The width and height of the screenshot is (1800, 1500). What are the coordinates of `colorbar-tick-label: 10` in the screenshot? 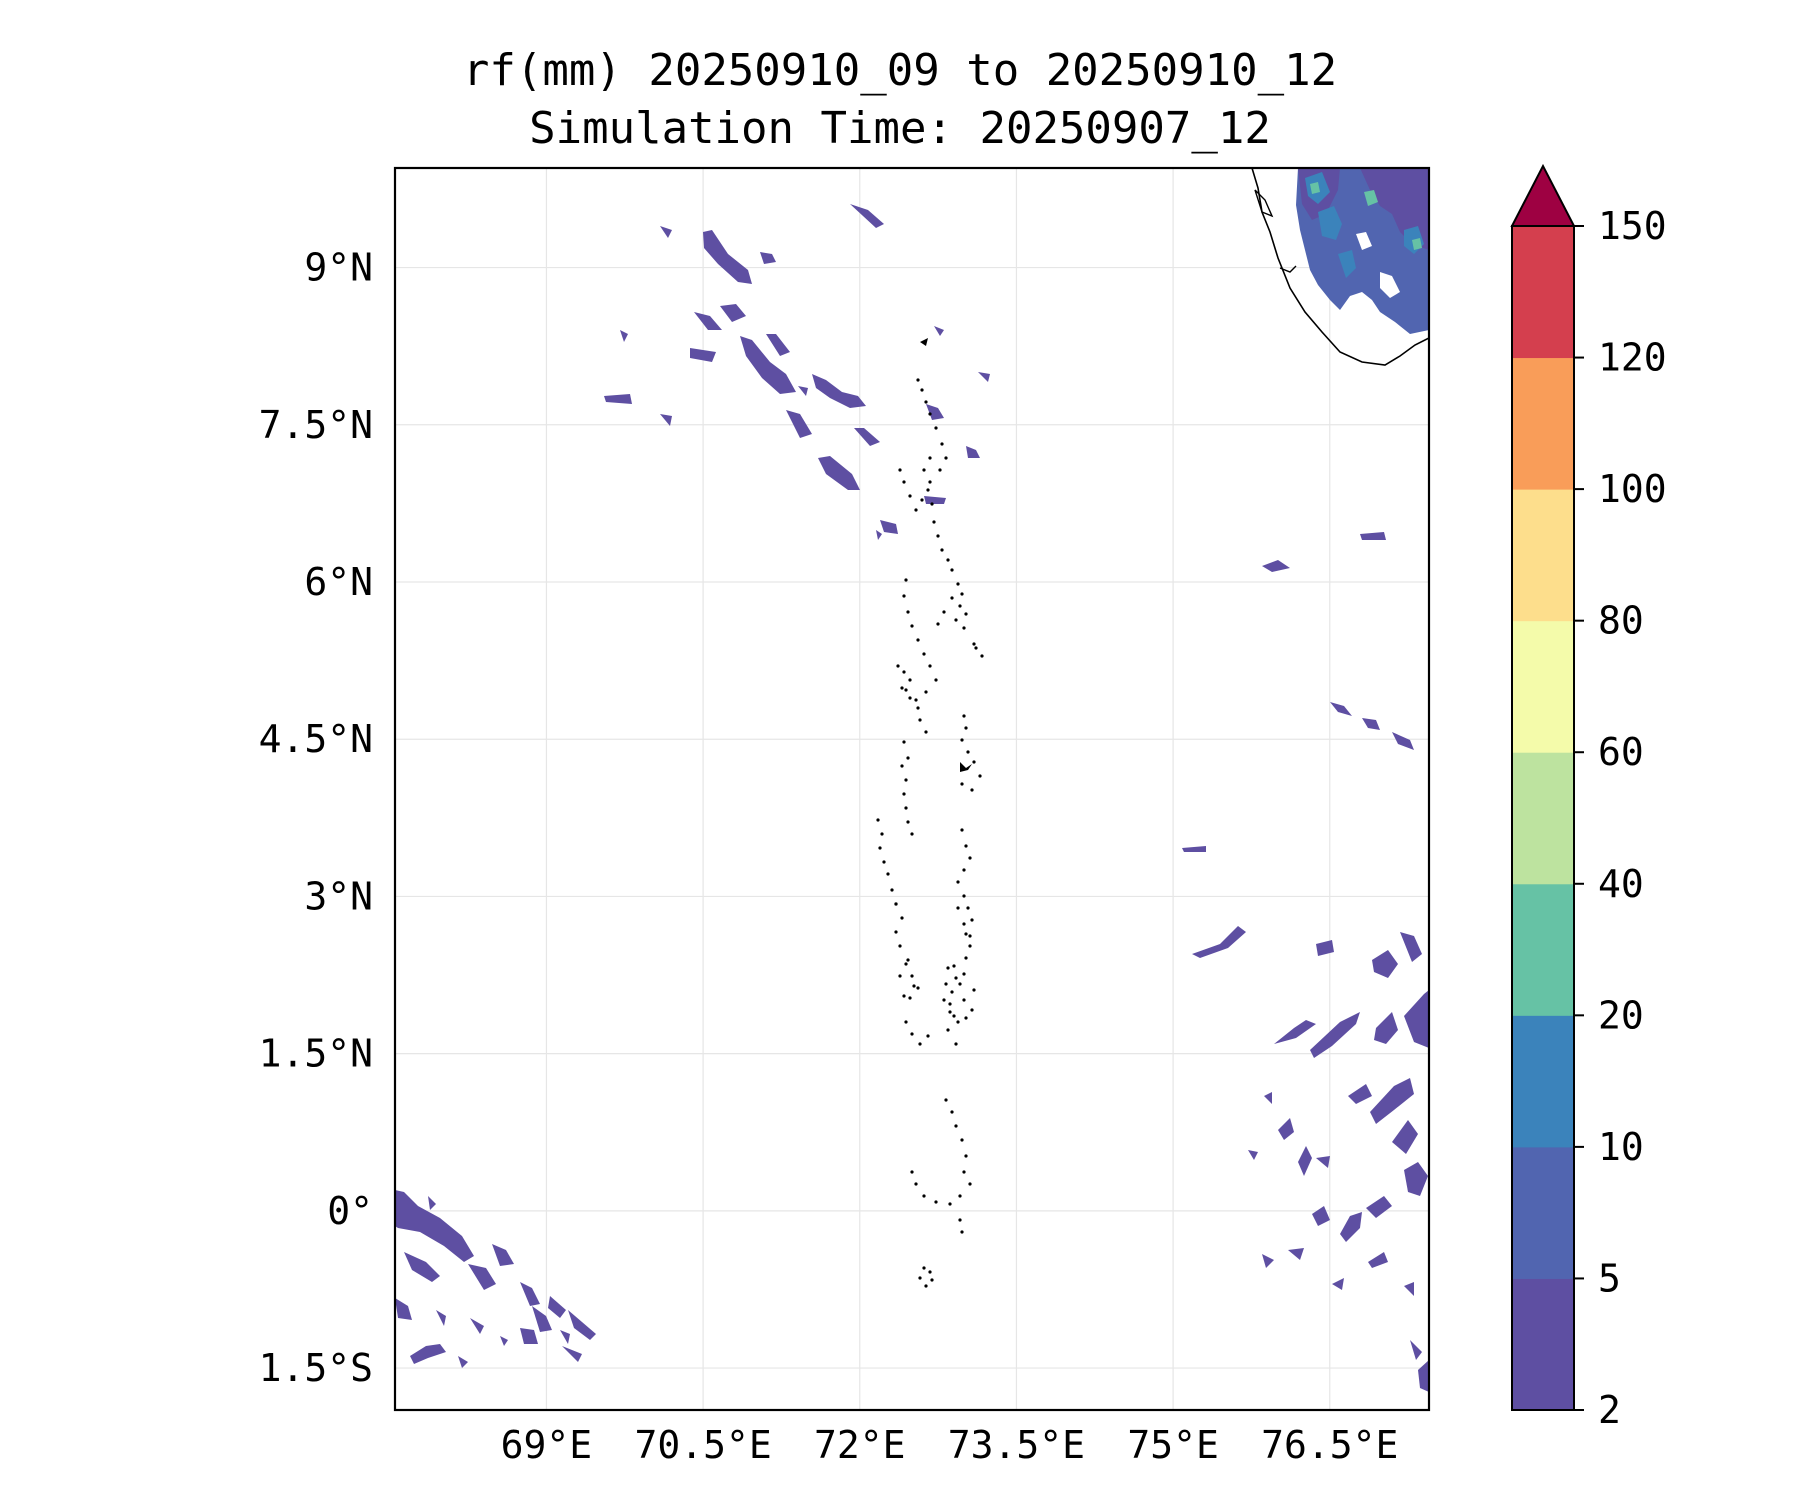 It's located at (1621, 1147).